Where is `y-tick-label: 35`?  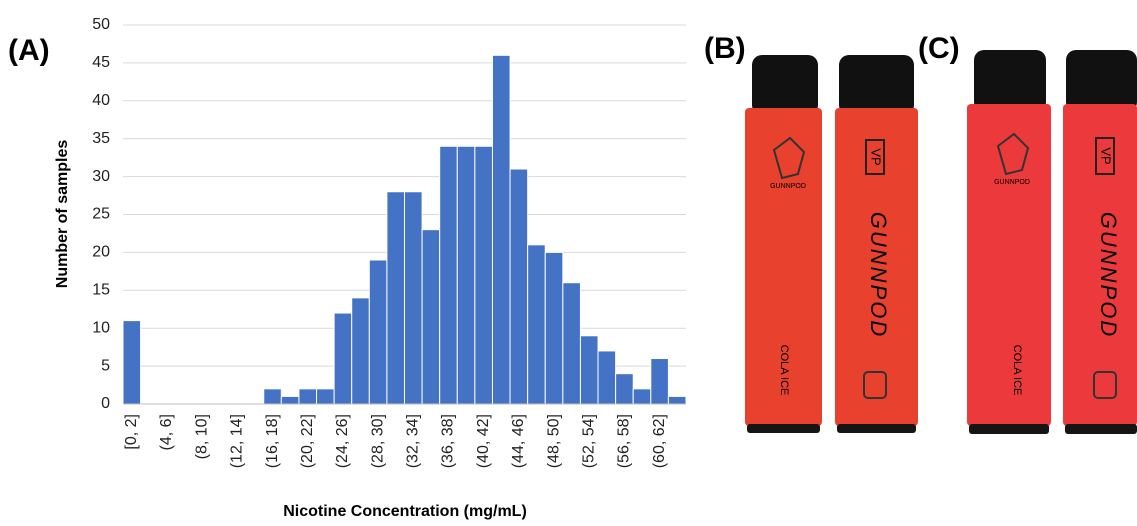
y-tick-label: 35 is located at coordinates (101, 138).